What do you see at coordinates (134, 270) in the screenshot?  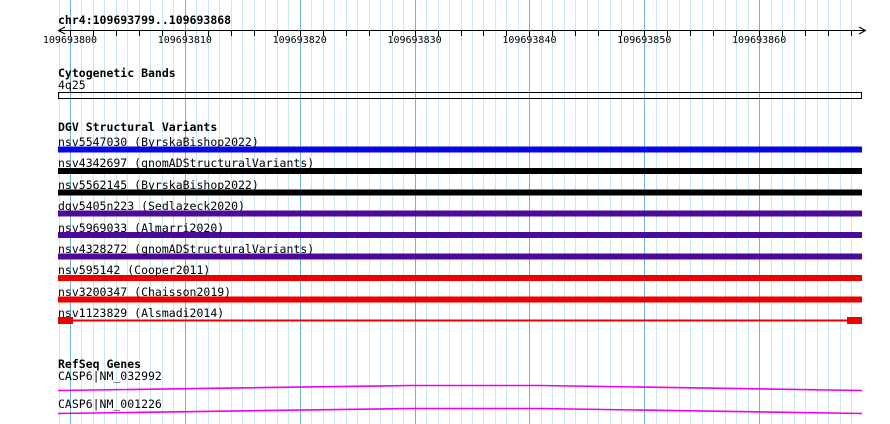 I see `variant-label: nsv595142 (Cooper2011)` at bounding box center [134, 270].